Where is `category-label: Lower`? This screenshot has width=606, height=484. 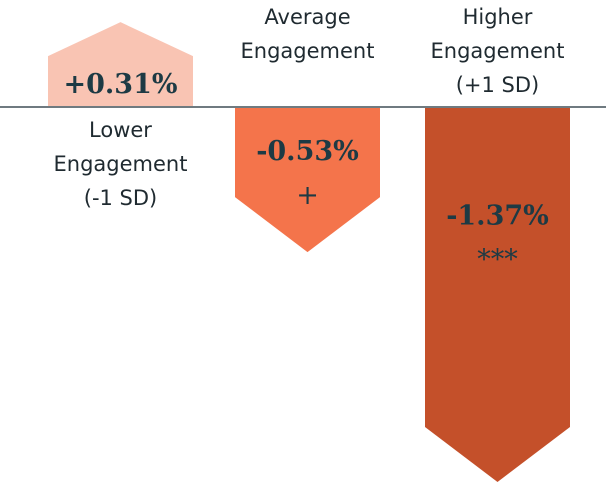
category-label: Lower is located at coordinates (120, 130).